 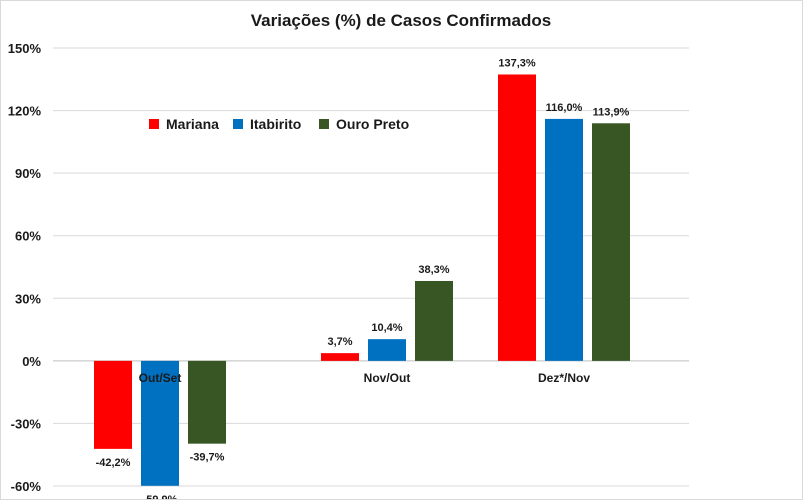 What do you see at coordinates (339, 342) in the screenshot?
I see `data-label: 3,7%` at bounding box center [339, 342].